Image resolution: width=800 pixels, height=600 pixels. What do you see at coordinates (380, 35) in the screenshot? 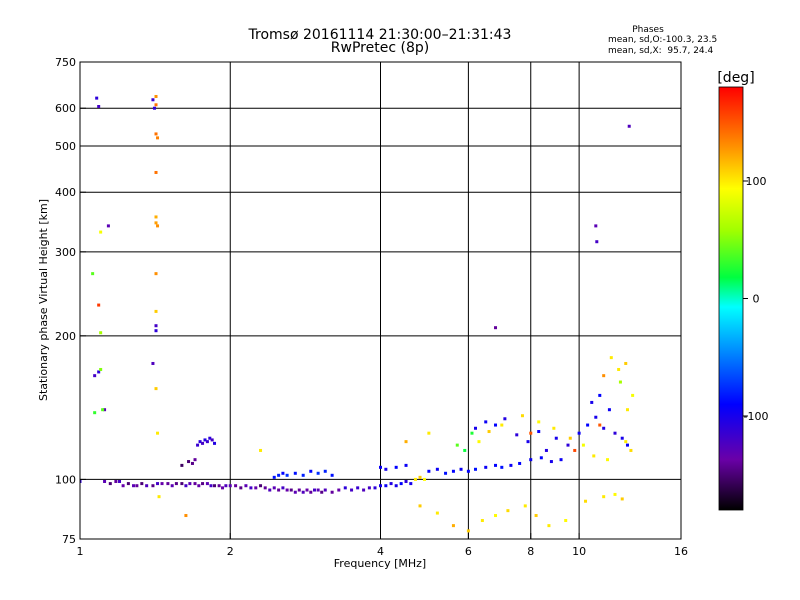
I see `chart-title: Tromsø 20161114 21:30:00–21:31:43` at bounding box center [380, 35].